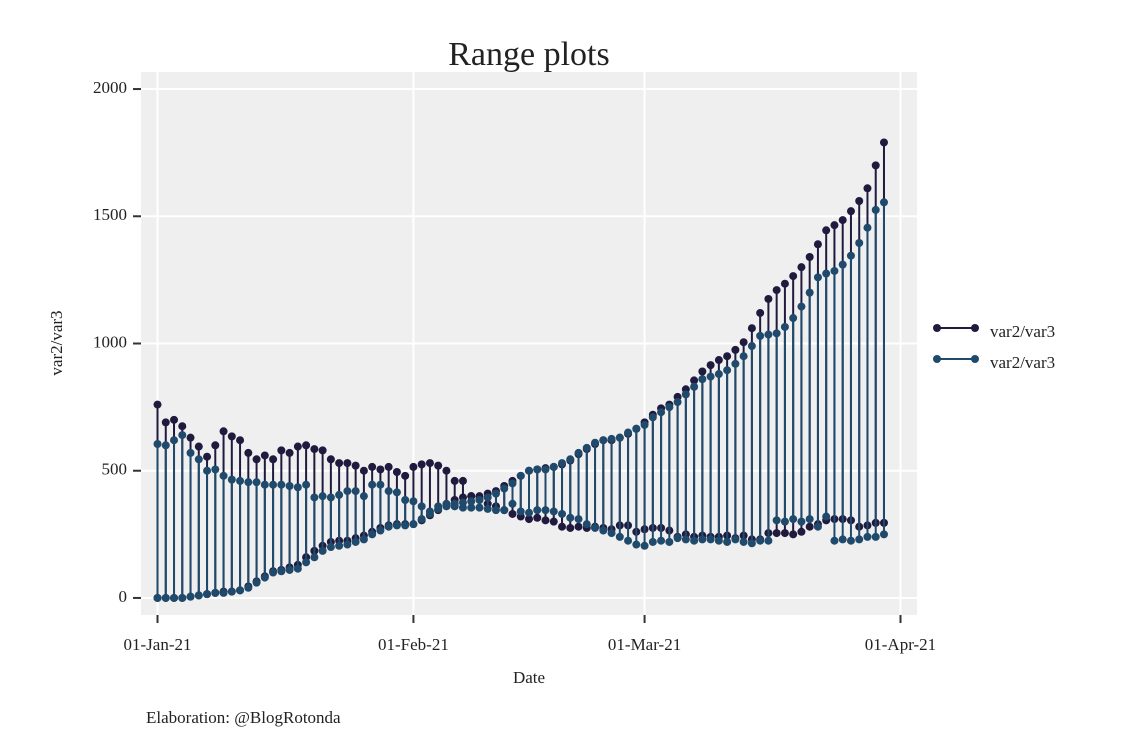 The image size is (1134, 756). Describe the element at coordinates (123, 596) in the screenshot. I see `y-tick-label: 0` at that location.